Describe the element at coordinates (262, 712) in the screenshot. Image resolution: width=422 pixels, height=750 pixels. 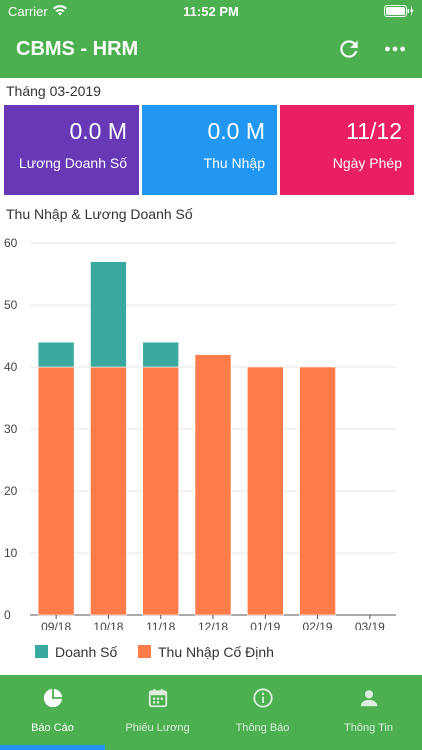
I see `nav-tab-notifications: Thông Báo` at that location.